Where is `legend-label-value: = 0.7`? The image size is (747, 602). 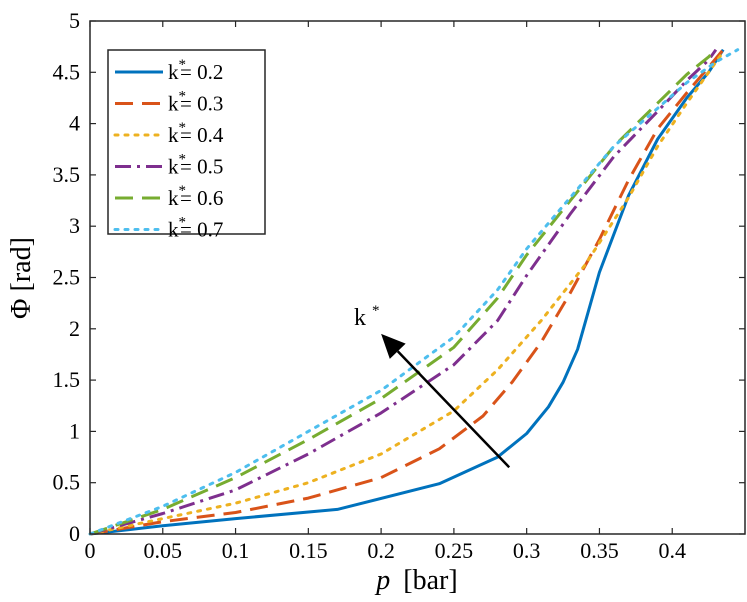
legend-label-value: = 0.7 is located at coordinates (201, 230).